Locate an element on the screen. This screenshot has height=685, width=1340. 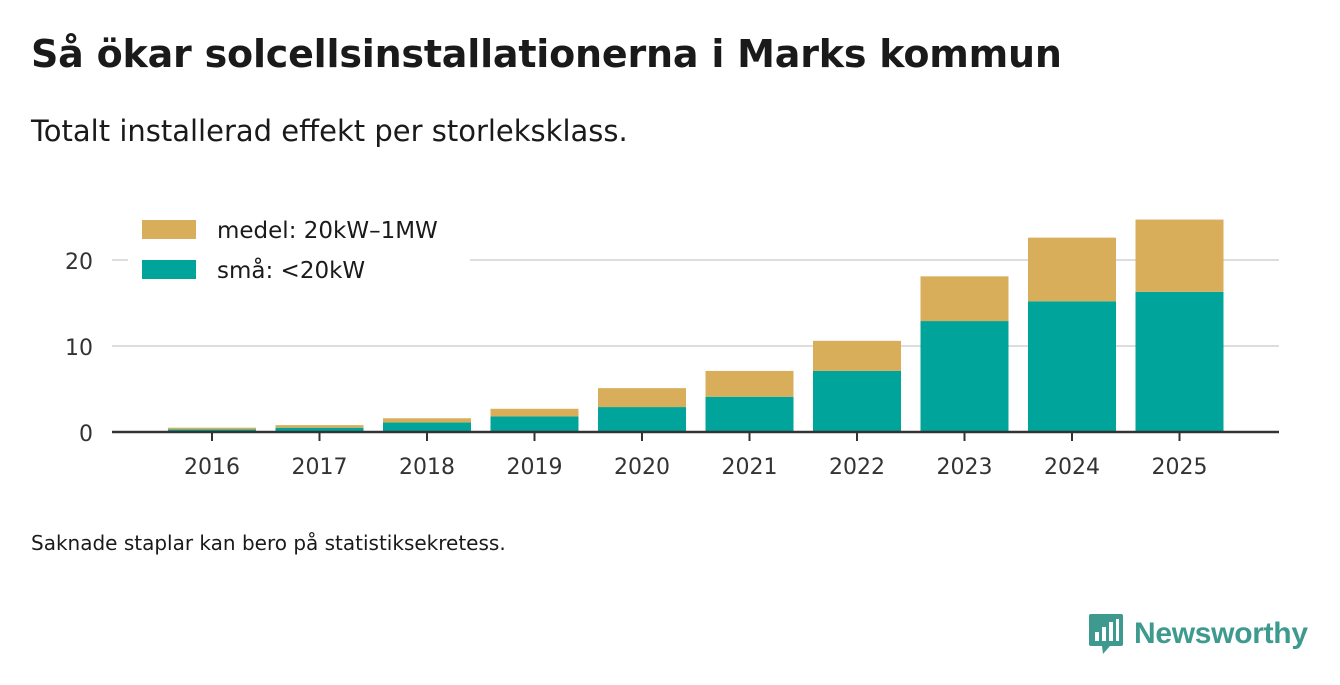
legend-swatch-small is located at coordinates (169, 269).